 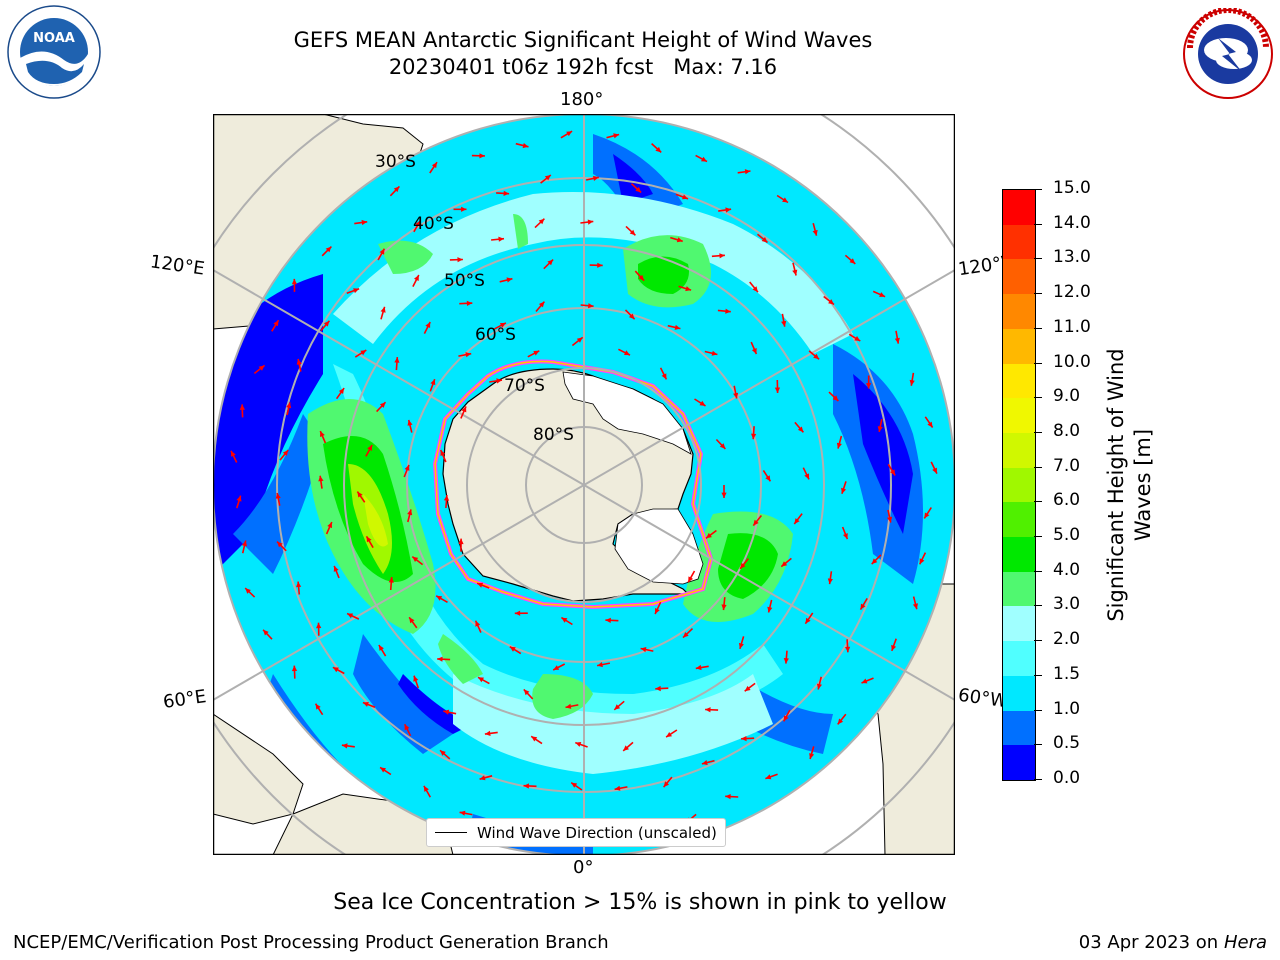 What do you see at coordinates (627, 413) in the screenshot?
I see `ice-ross` at bounding box center [627, 413].